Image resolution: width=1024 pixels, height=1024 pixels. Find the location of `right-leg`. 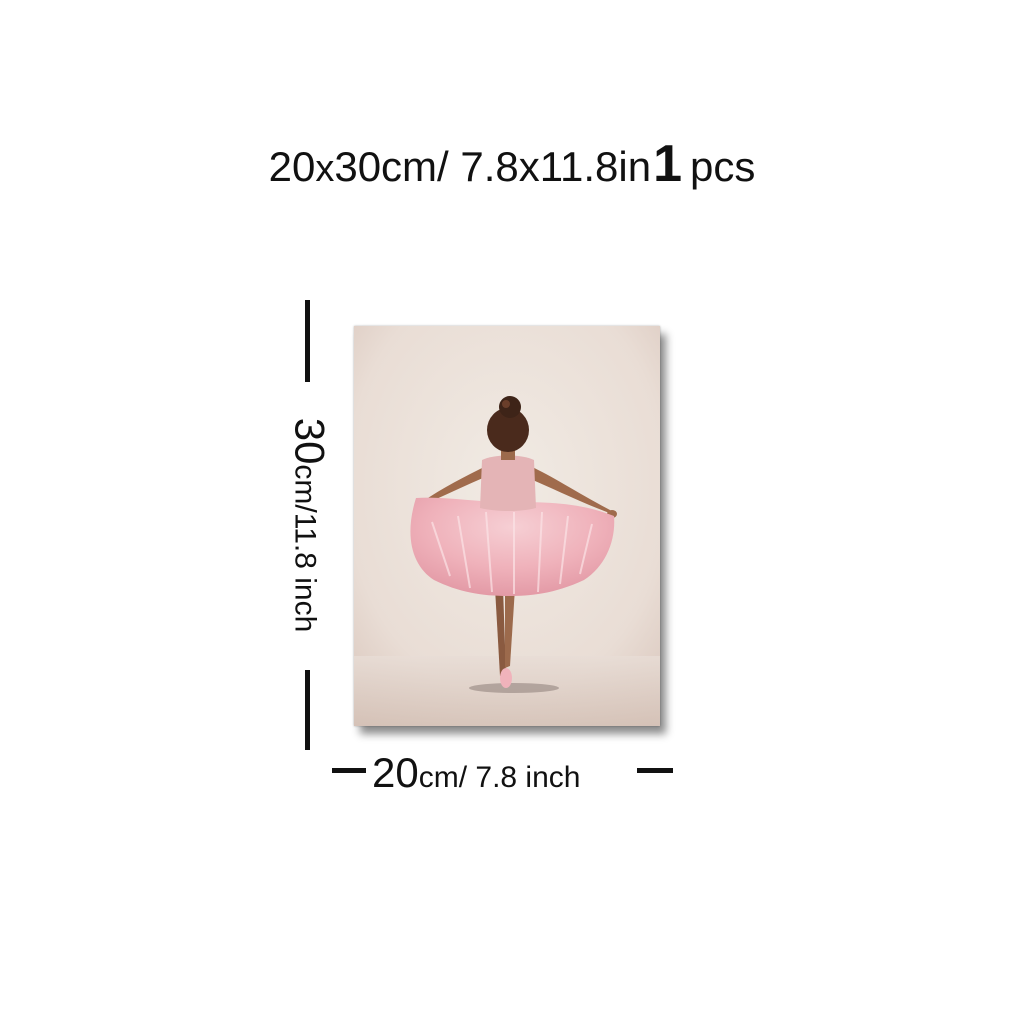

right-leg is located at coordinates (510, 628).